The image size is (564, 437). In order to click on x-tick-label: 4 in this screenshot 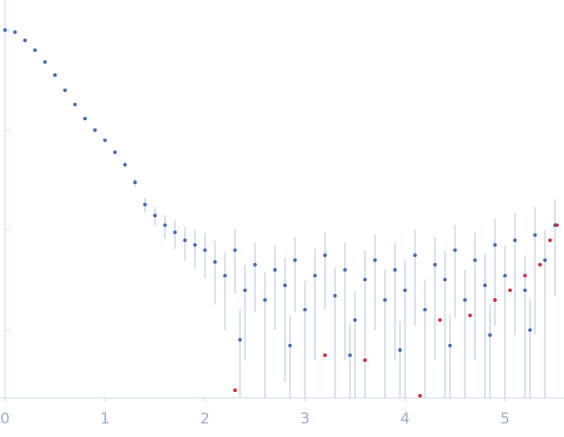, I will do `click(405, 419)`.